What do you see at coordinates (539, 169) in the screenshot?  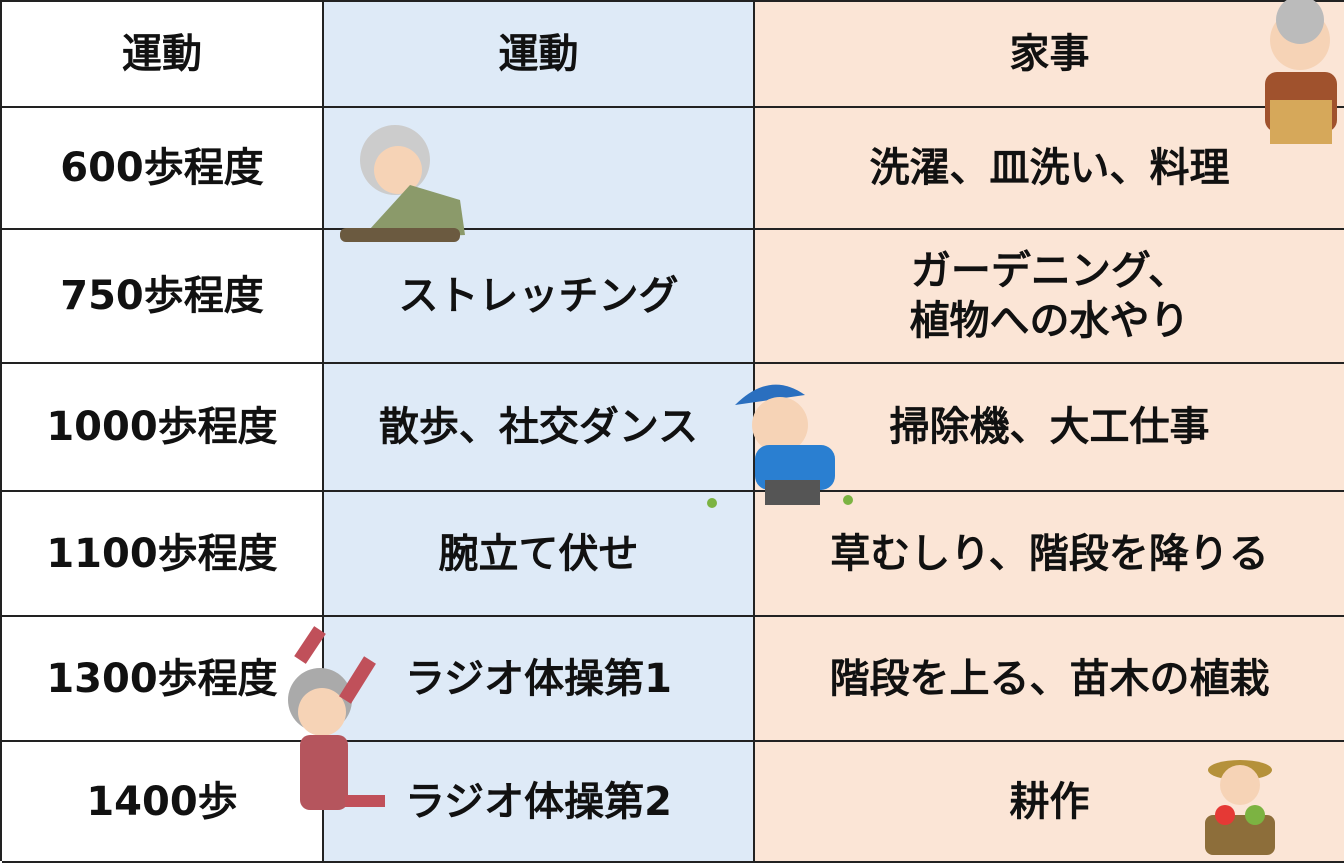 I see `table-cell` at bounding box center [539, 169].